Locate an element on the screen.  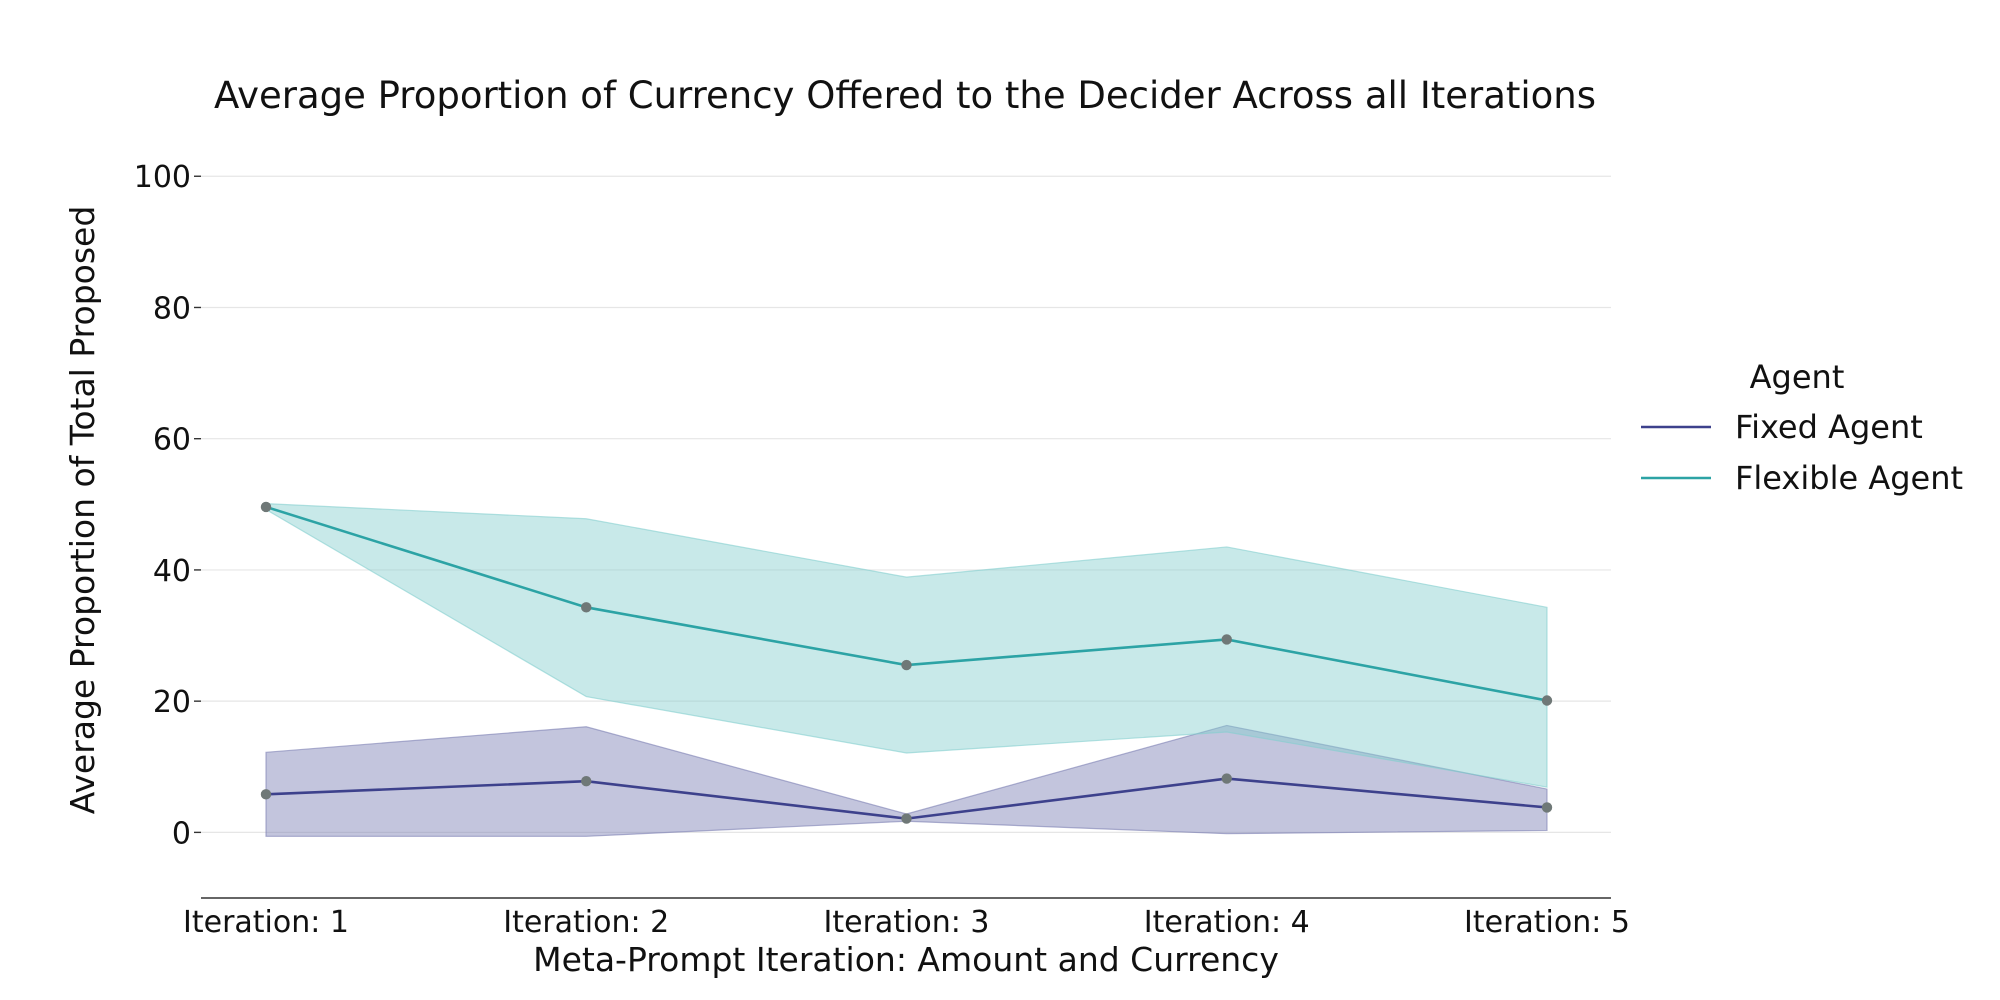
y-tick-label-2: 40 is located at coordinates (172, 571).